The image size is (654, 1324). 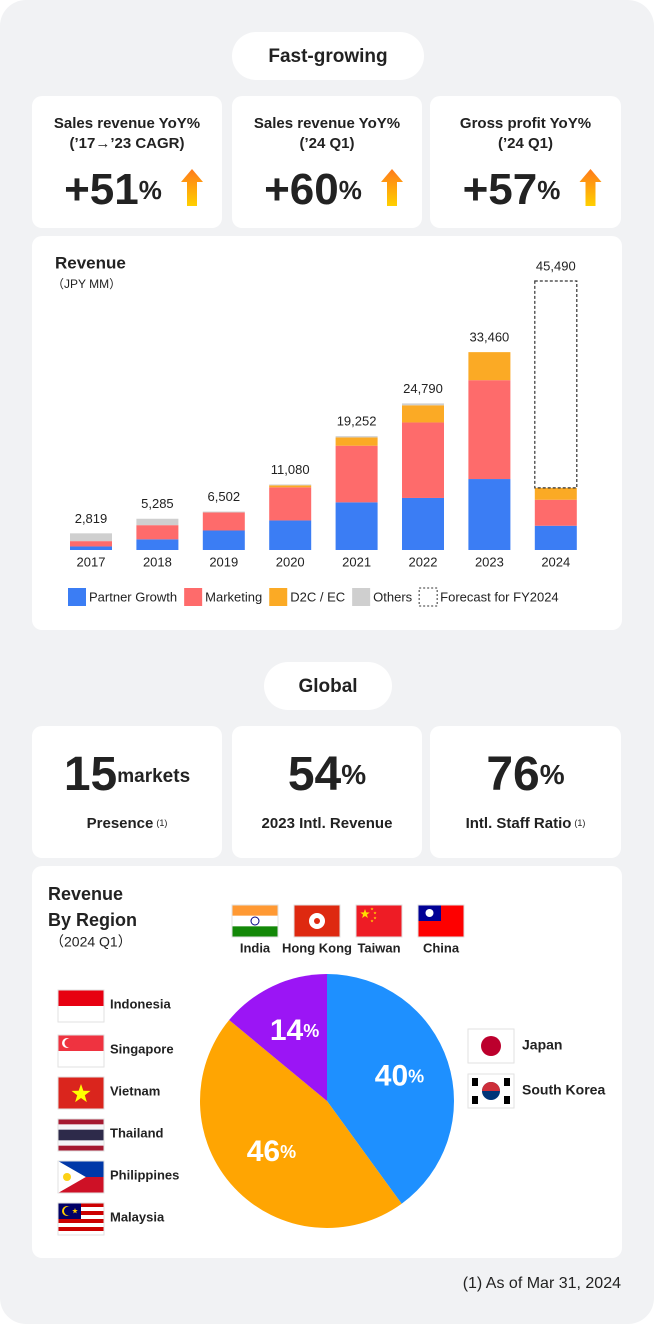 I want to click on flag-label: Singapore, so click(x=142, y=1048).